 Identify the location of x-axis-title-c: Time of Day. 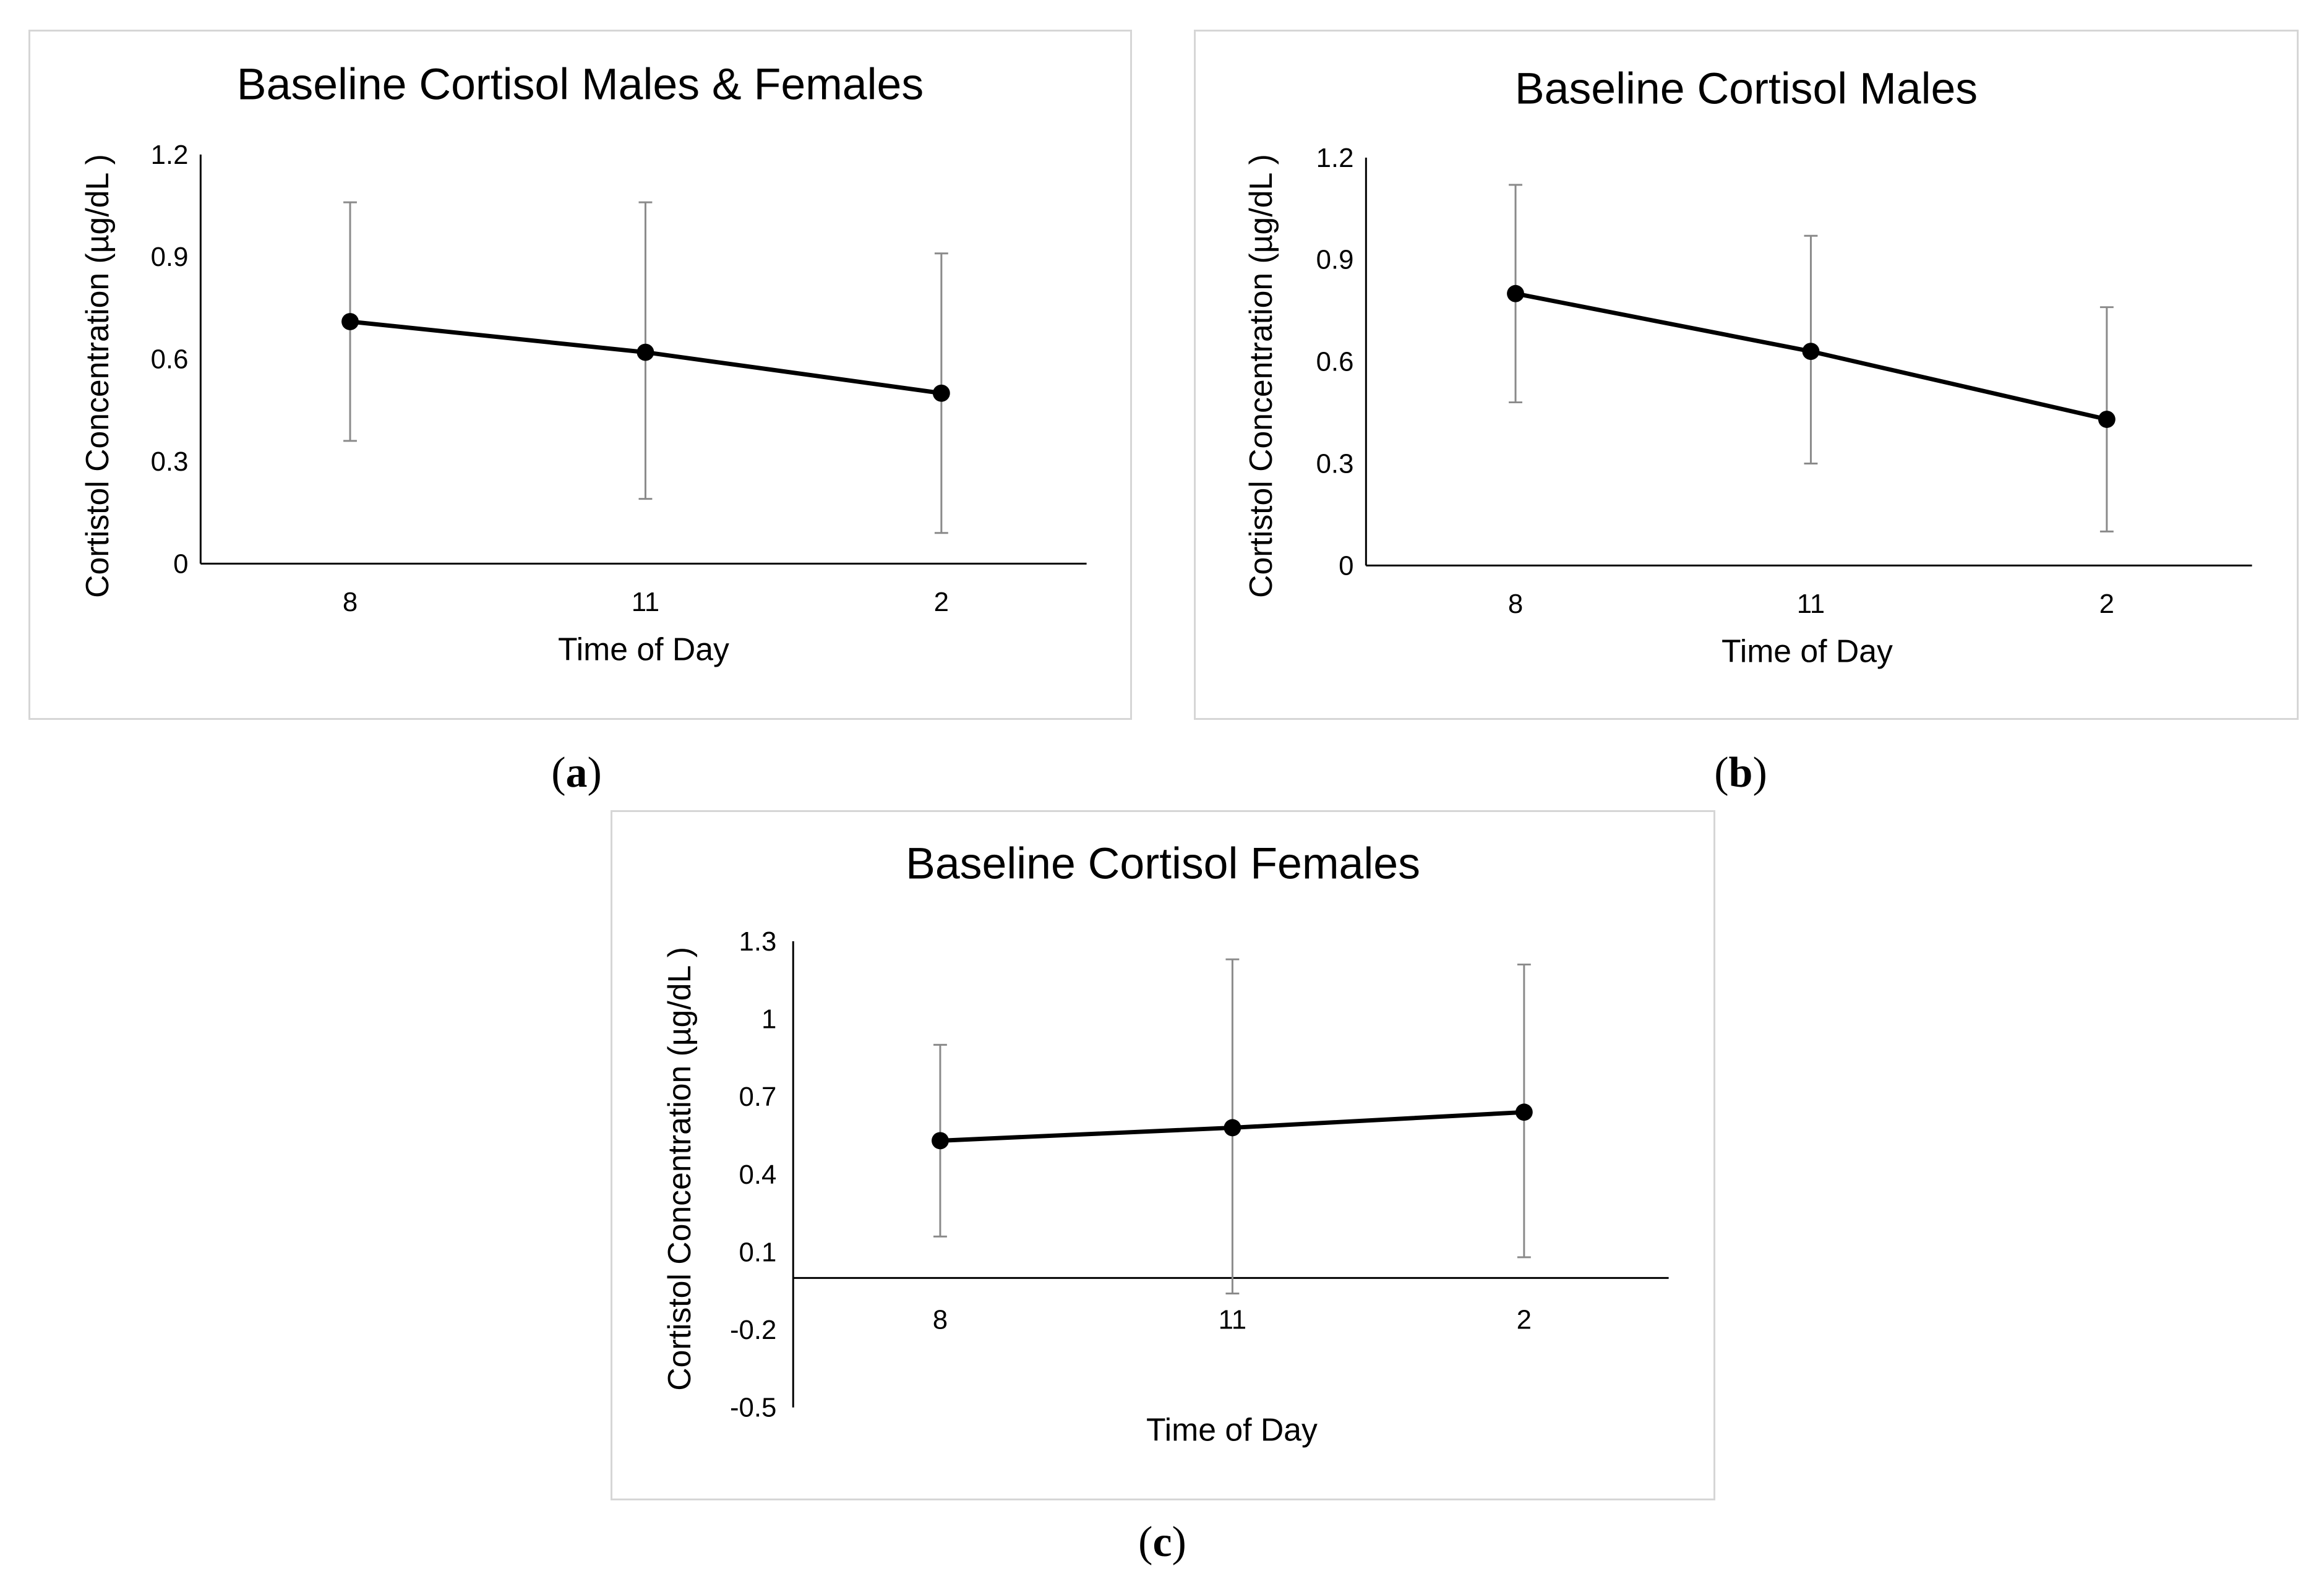
(1232, 1430).